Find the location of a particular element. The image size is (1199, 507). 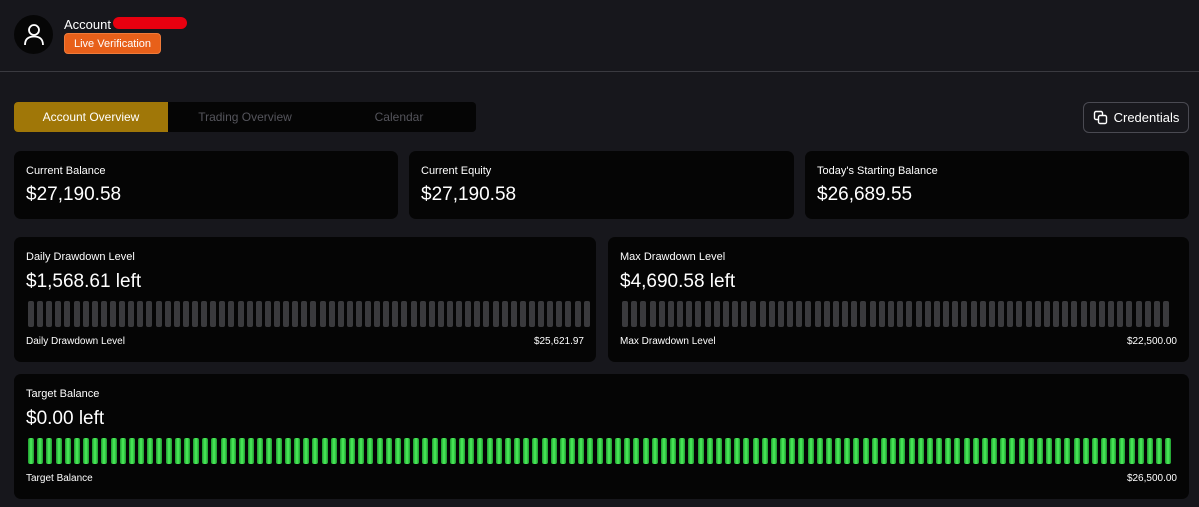

max-drawdown-progress is located at coordinates (896, 314).